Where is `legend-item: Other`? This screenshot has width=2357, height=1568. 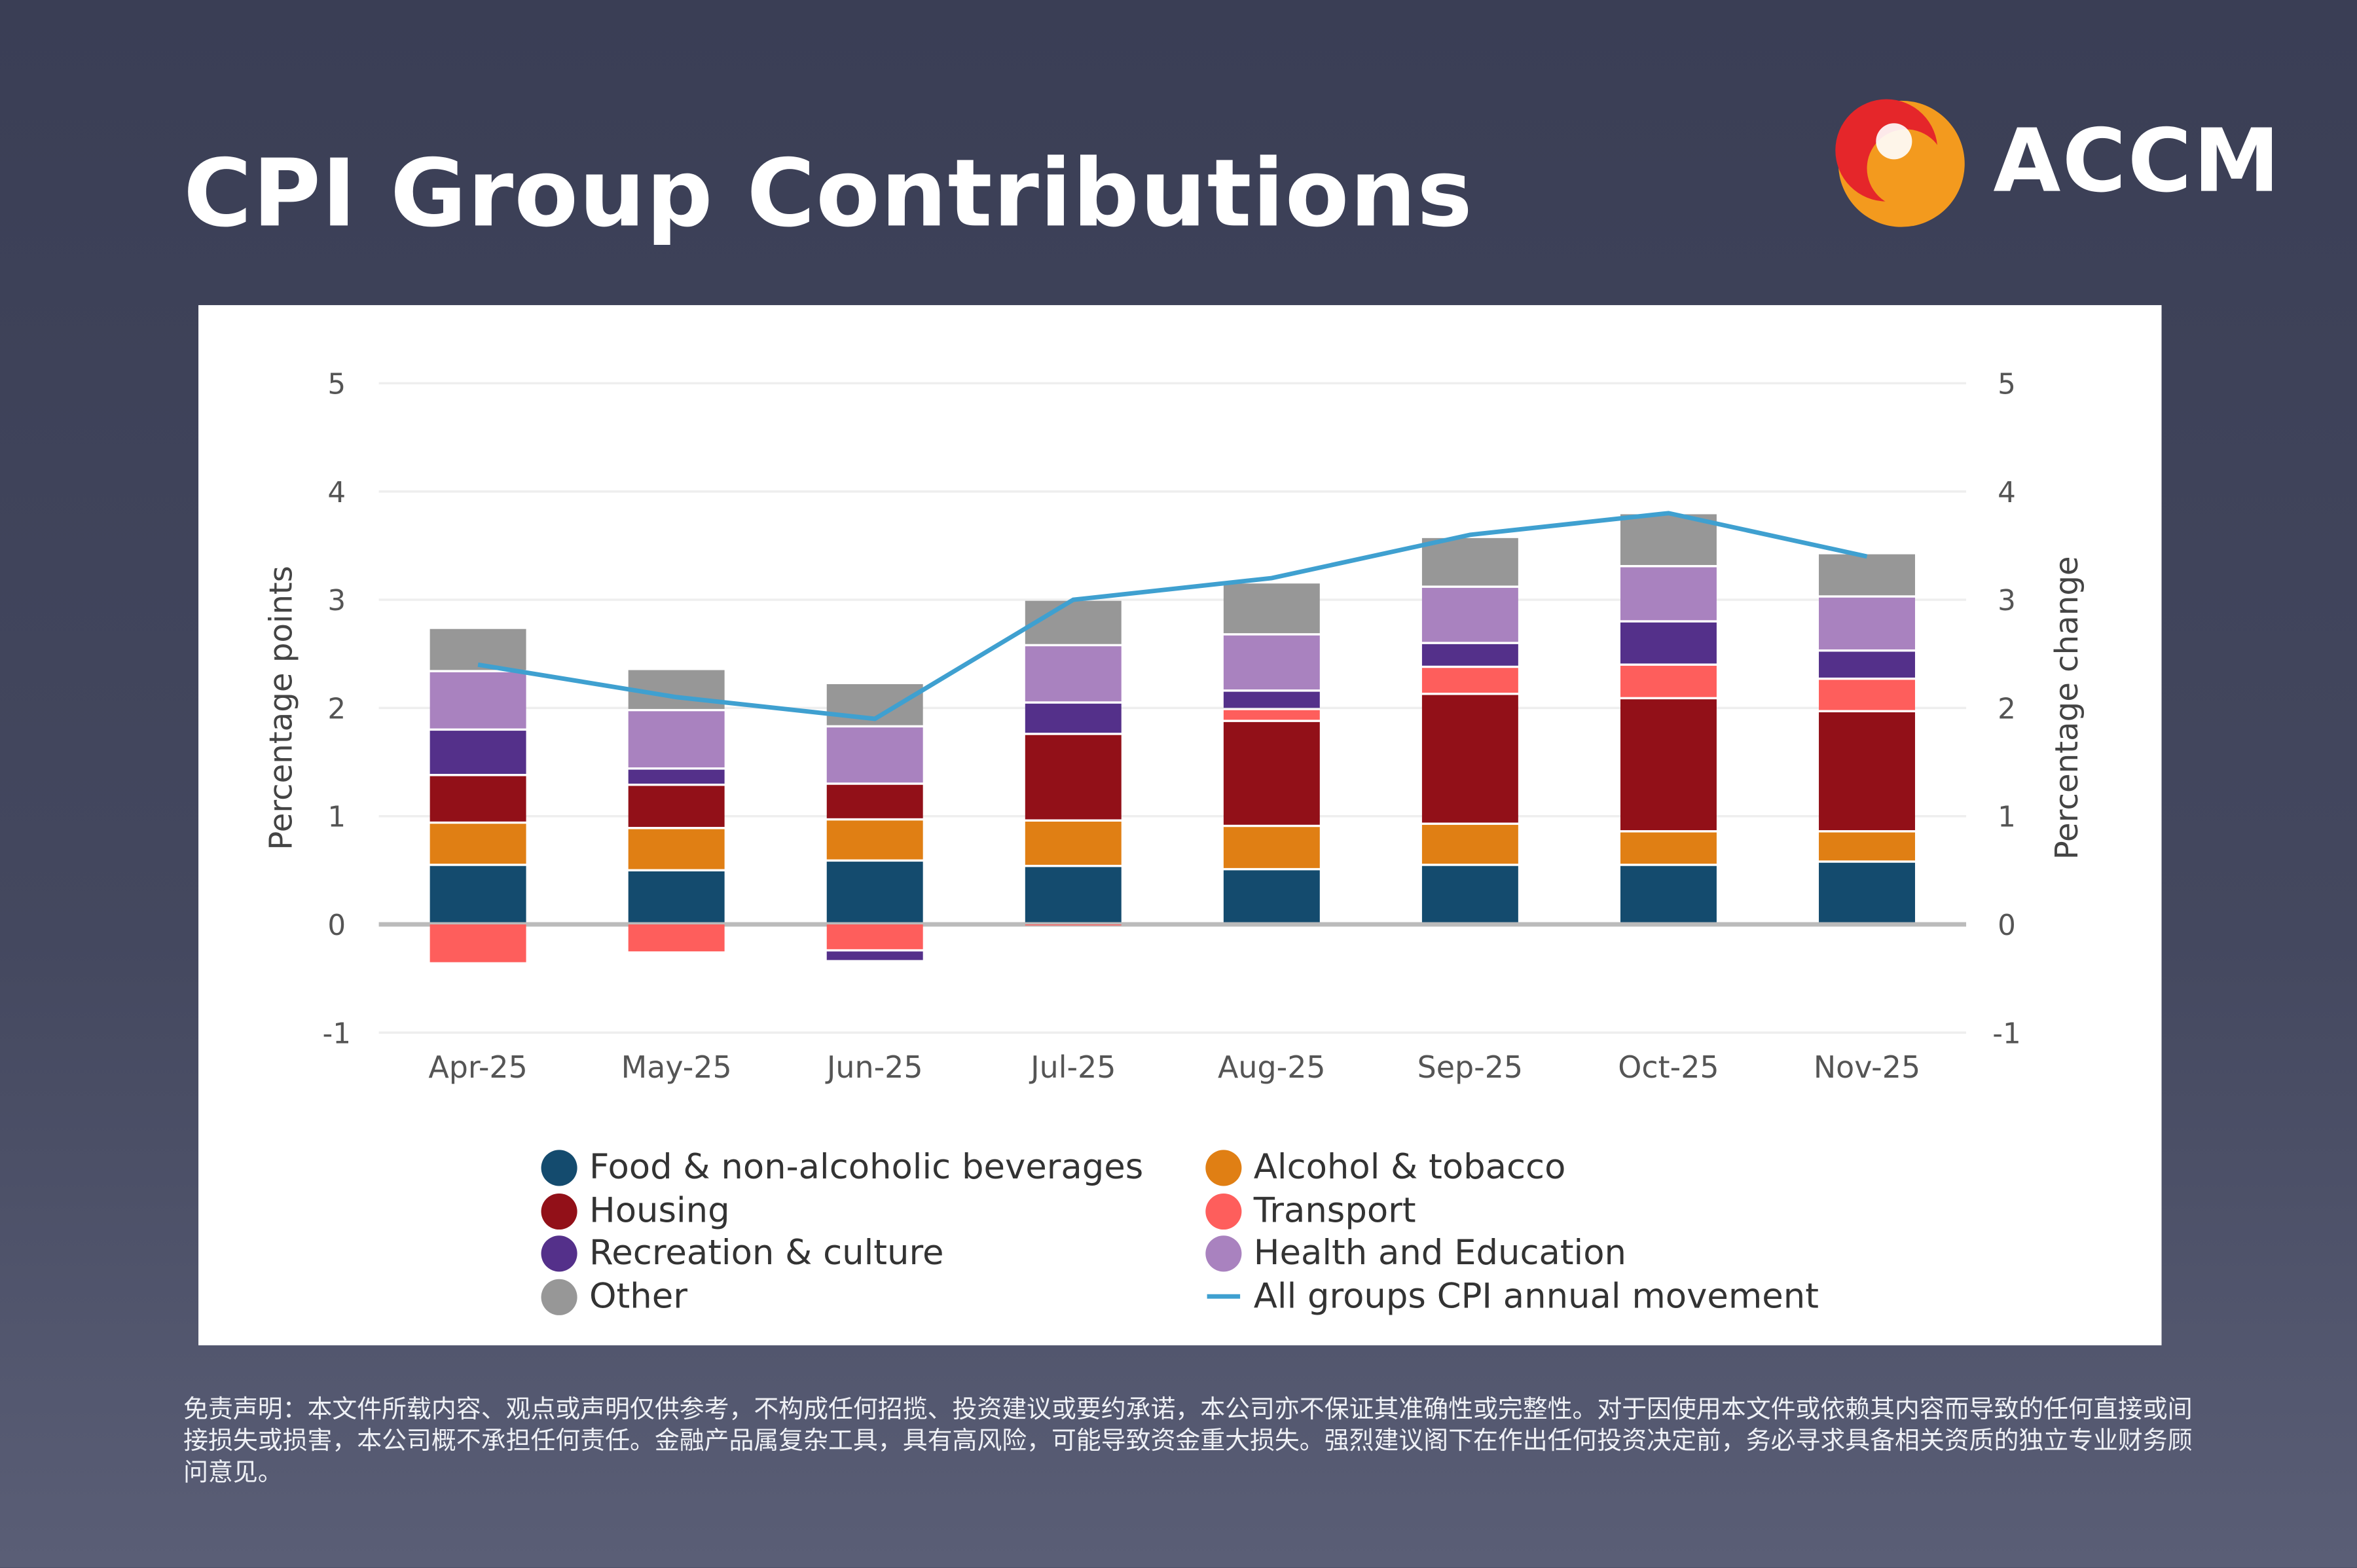 legend-item: Other is located at coordinates (842, 1296).